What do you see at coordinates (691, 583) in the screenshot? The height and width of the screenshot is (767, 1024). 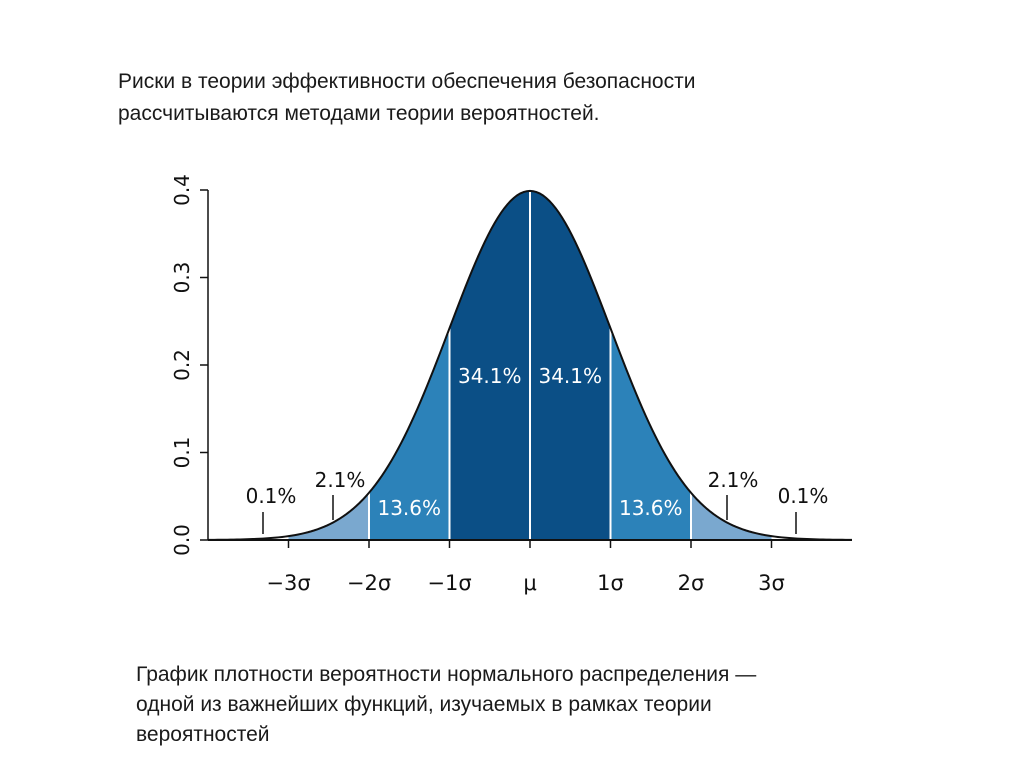 I see `x-tick-label: 2σ` at bounding box center [691, 583].